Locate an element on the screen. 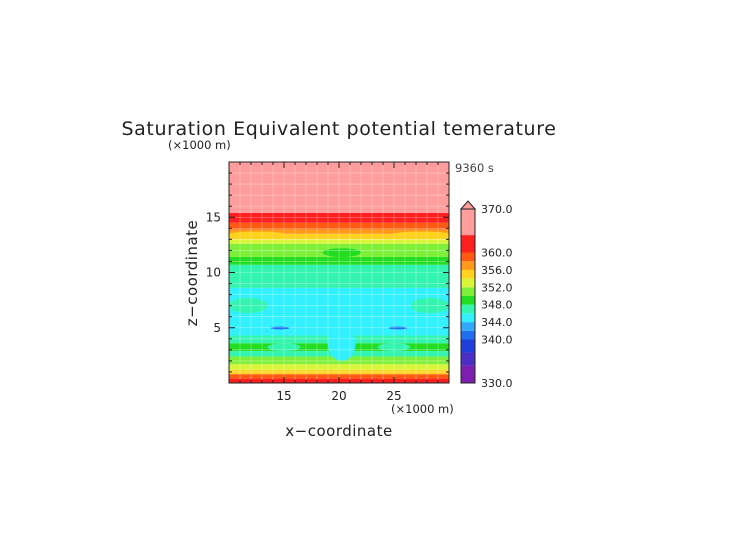  axes: 15 20 25 5 10 15 is located at coordinates (328, 282).